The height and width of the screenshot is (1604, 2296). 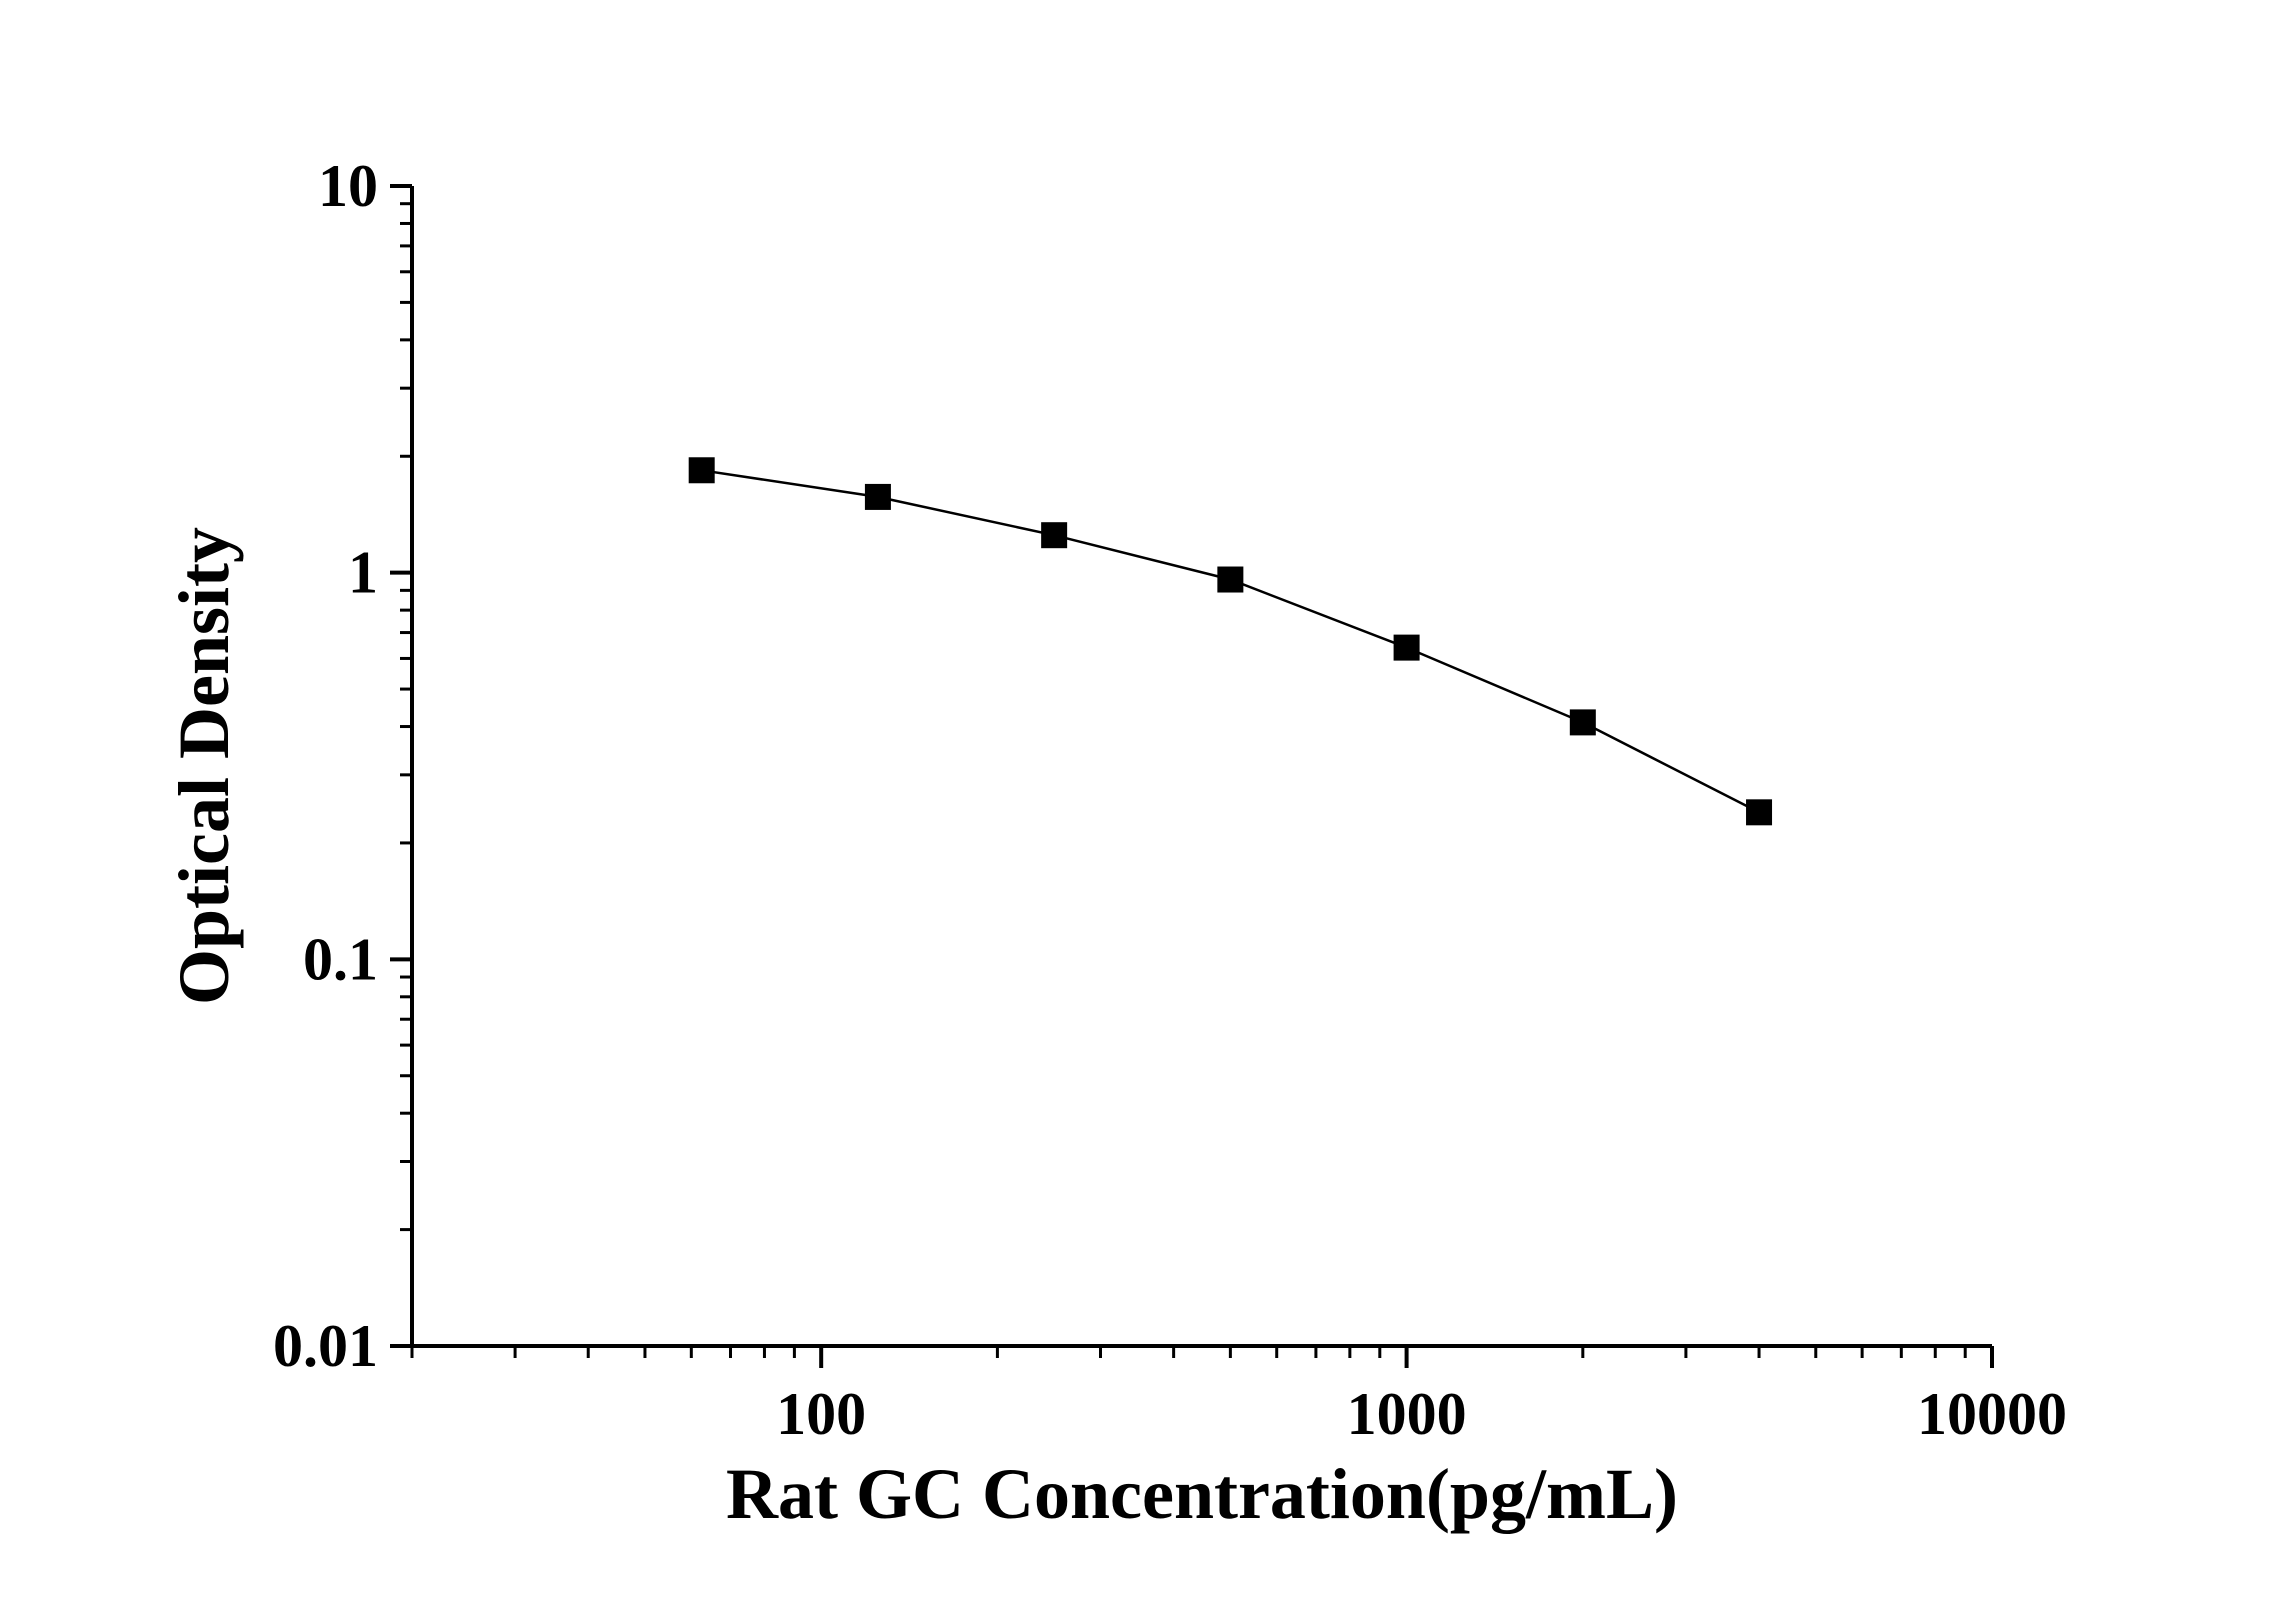 I want to click on x-tick-label: 100, so click(x=821, y=1414).